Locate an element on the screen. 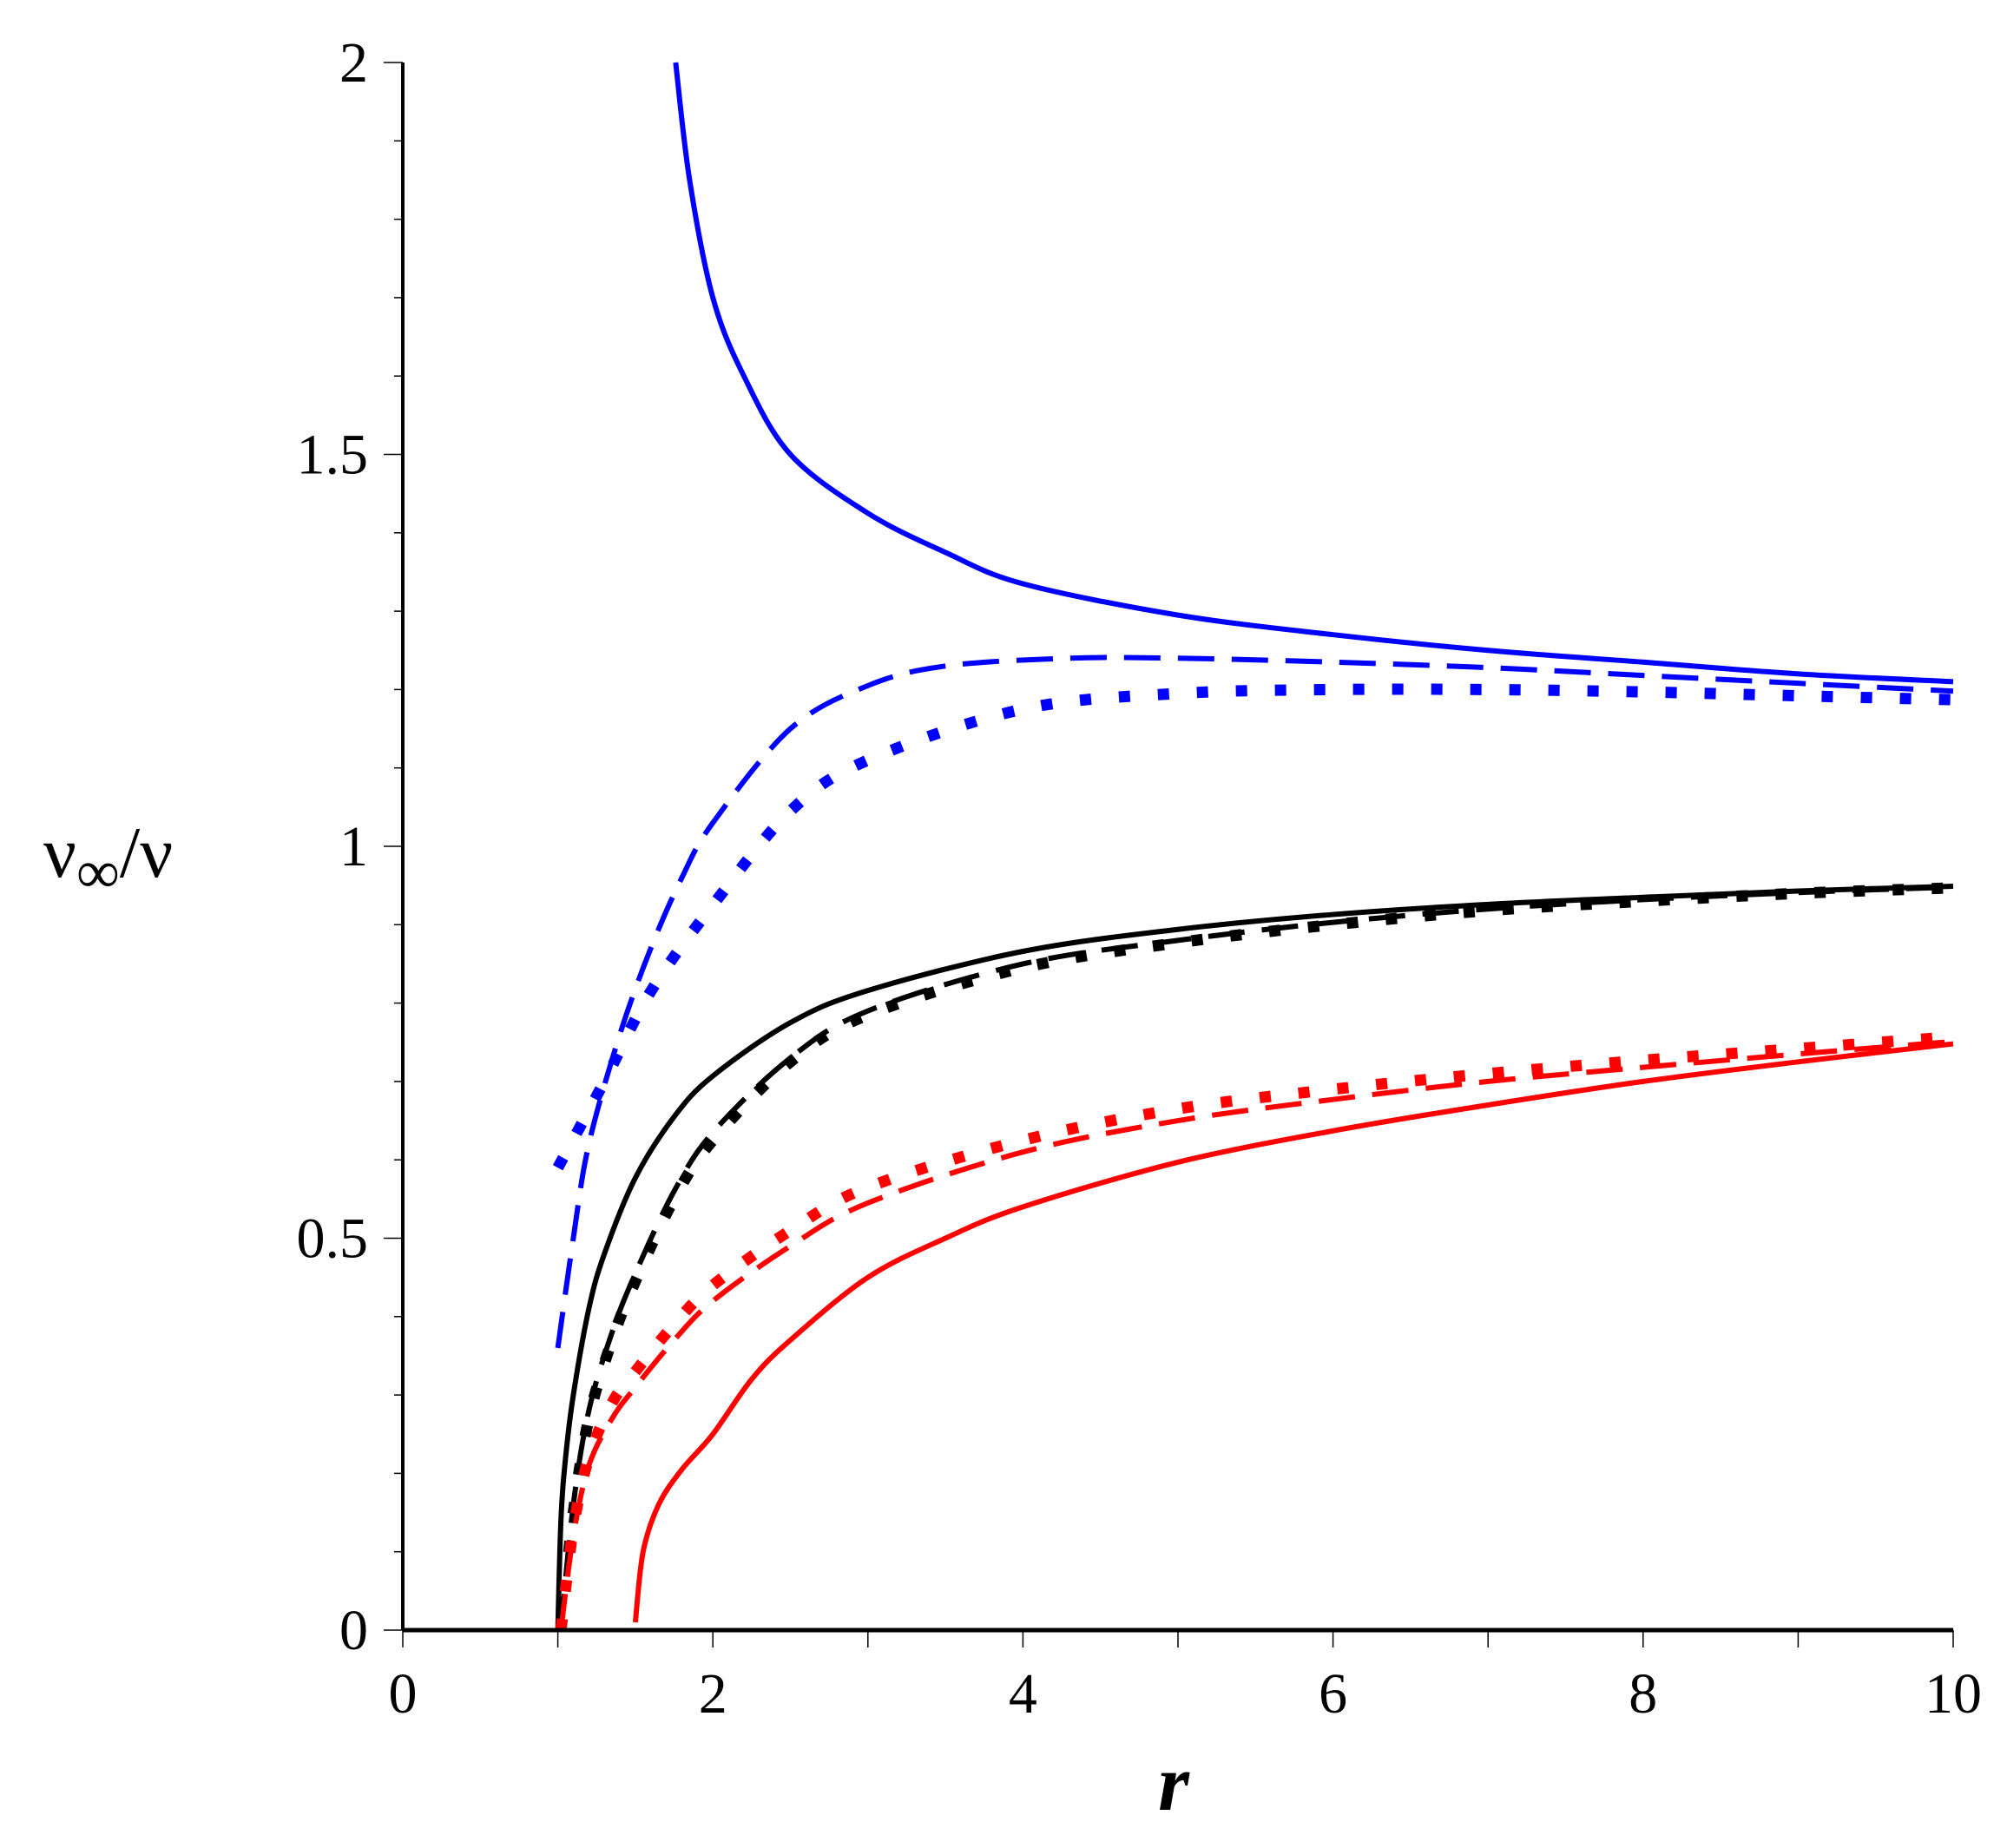 This screenshot has height=1848, width=2007. x-axis-label: r is located at coordinates (1174, 1783).